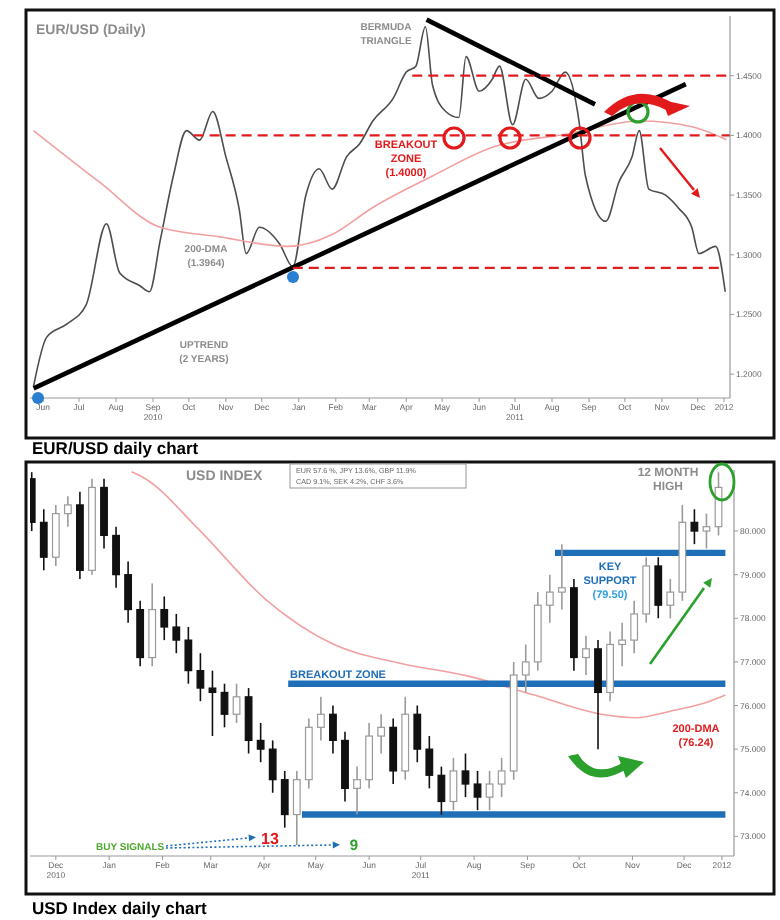 The width and height of the screenshot is (780, 920). What do you see at coordinates (115, 448) in the screenshot?
I see `text: EUR/USD daily chart` at bounding box center [115, 448].